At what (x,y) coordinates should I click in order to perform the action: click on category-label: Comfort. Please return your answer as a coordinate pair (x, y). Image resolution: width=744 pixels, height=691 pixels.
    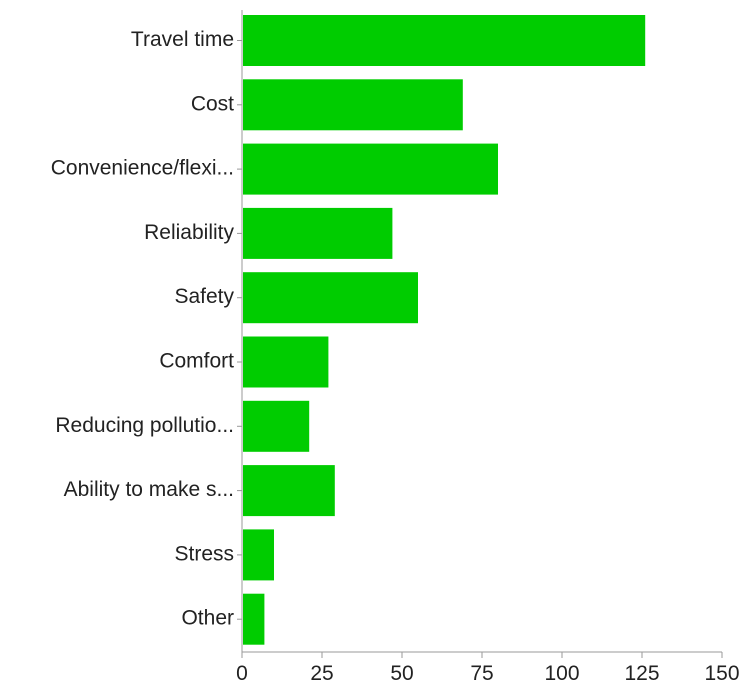
    Looking at the image, I should click on (196, 361).